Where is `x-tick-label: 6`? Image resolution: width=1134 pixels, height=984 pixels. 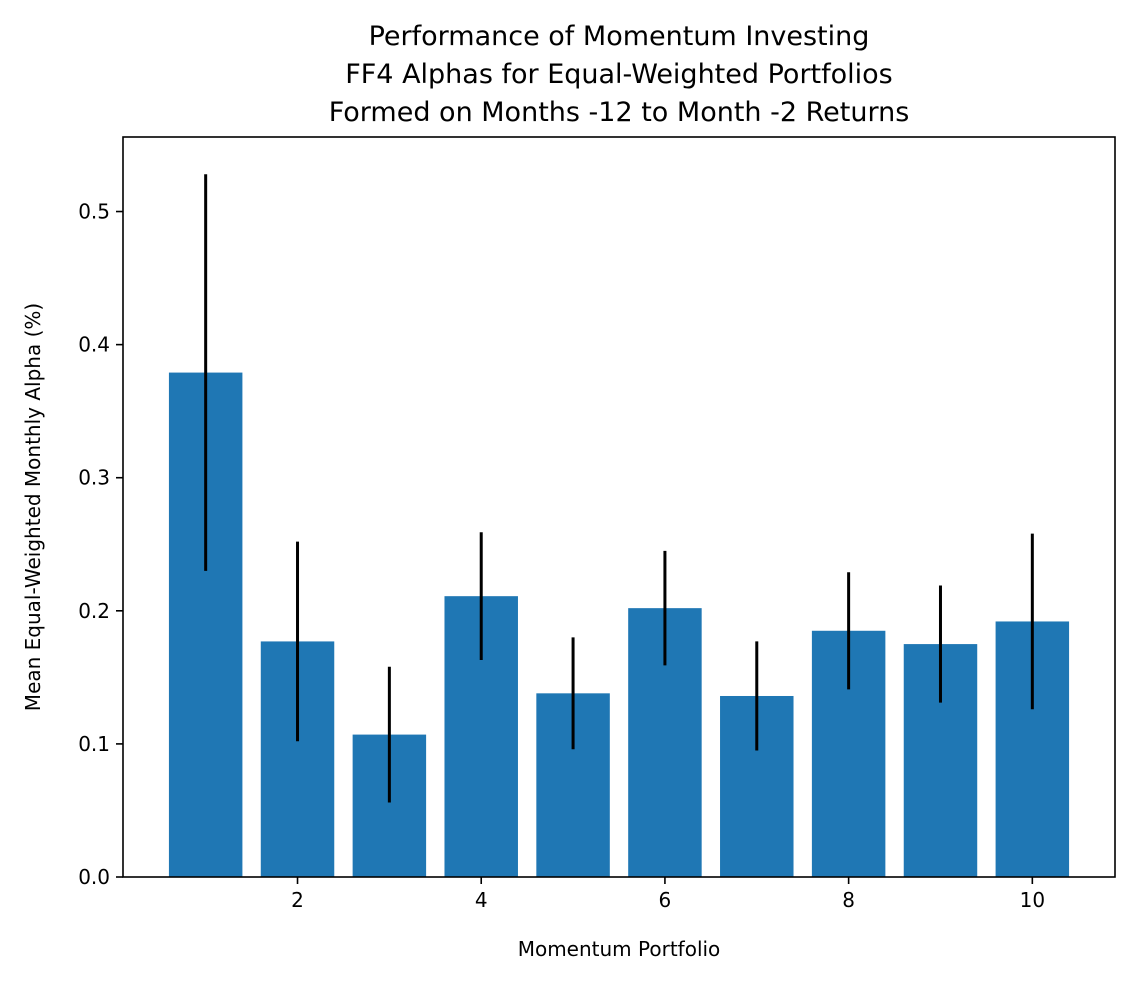 x-tick-label: 6 is located at coordinates (665, 900).